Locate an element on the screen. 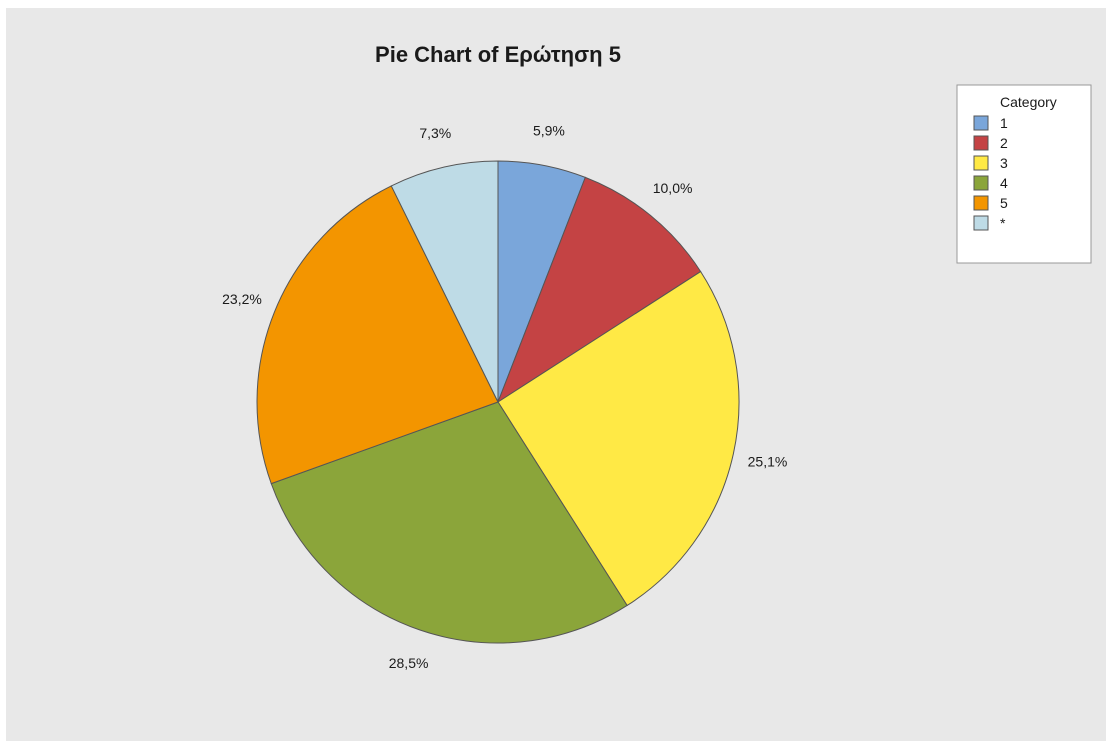  legend-title: Category is located at coordinates (1028, 102).